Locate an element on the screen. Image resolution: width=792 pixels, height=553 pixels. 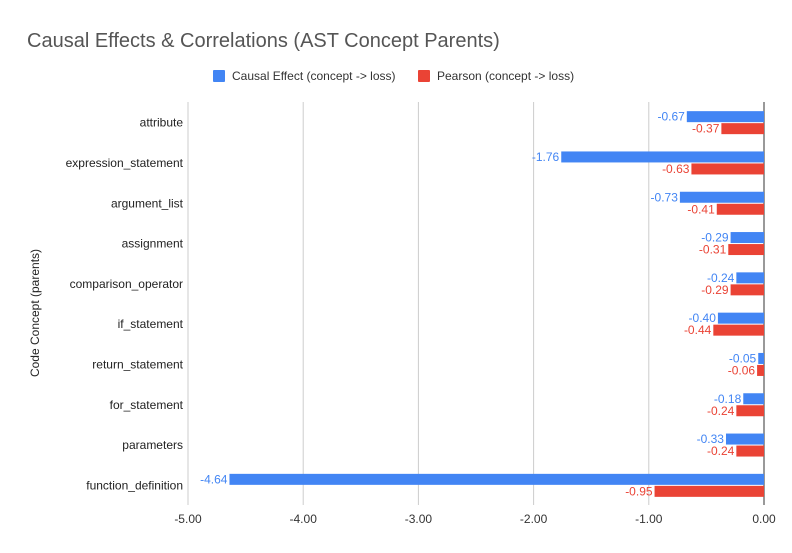
category-label: function_definition is located at coordinates (134, 485).